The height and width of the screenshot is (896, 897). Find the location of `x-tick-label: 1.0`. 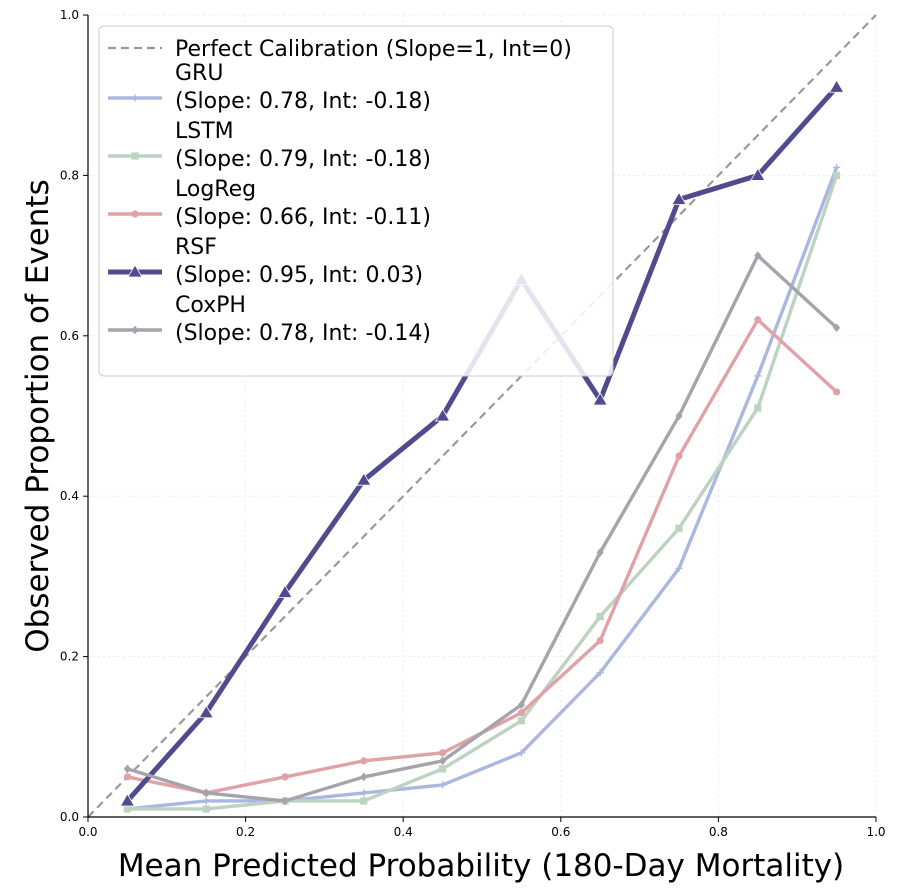

x-tick-label: 1.0 is located at coordinates (875, 832).